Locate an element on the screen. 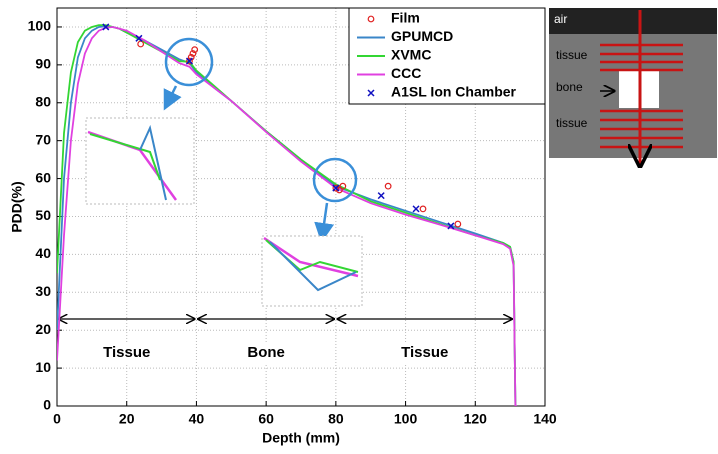 The image size is (718, 454). x-tick-label: 100 is located at coordinates (406, 419).